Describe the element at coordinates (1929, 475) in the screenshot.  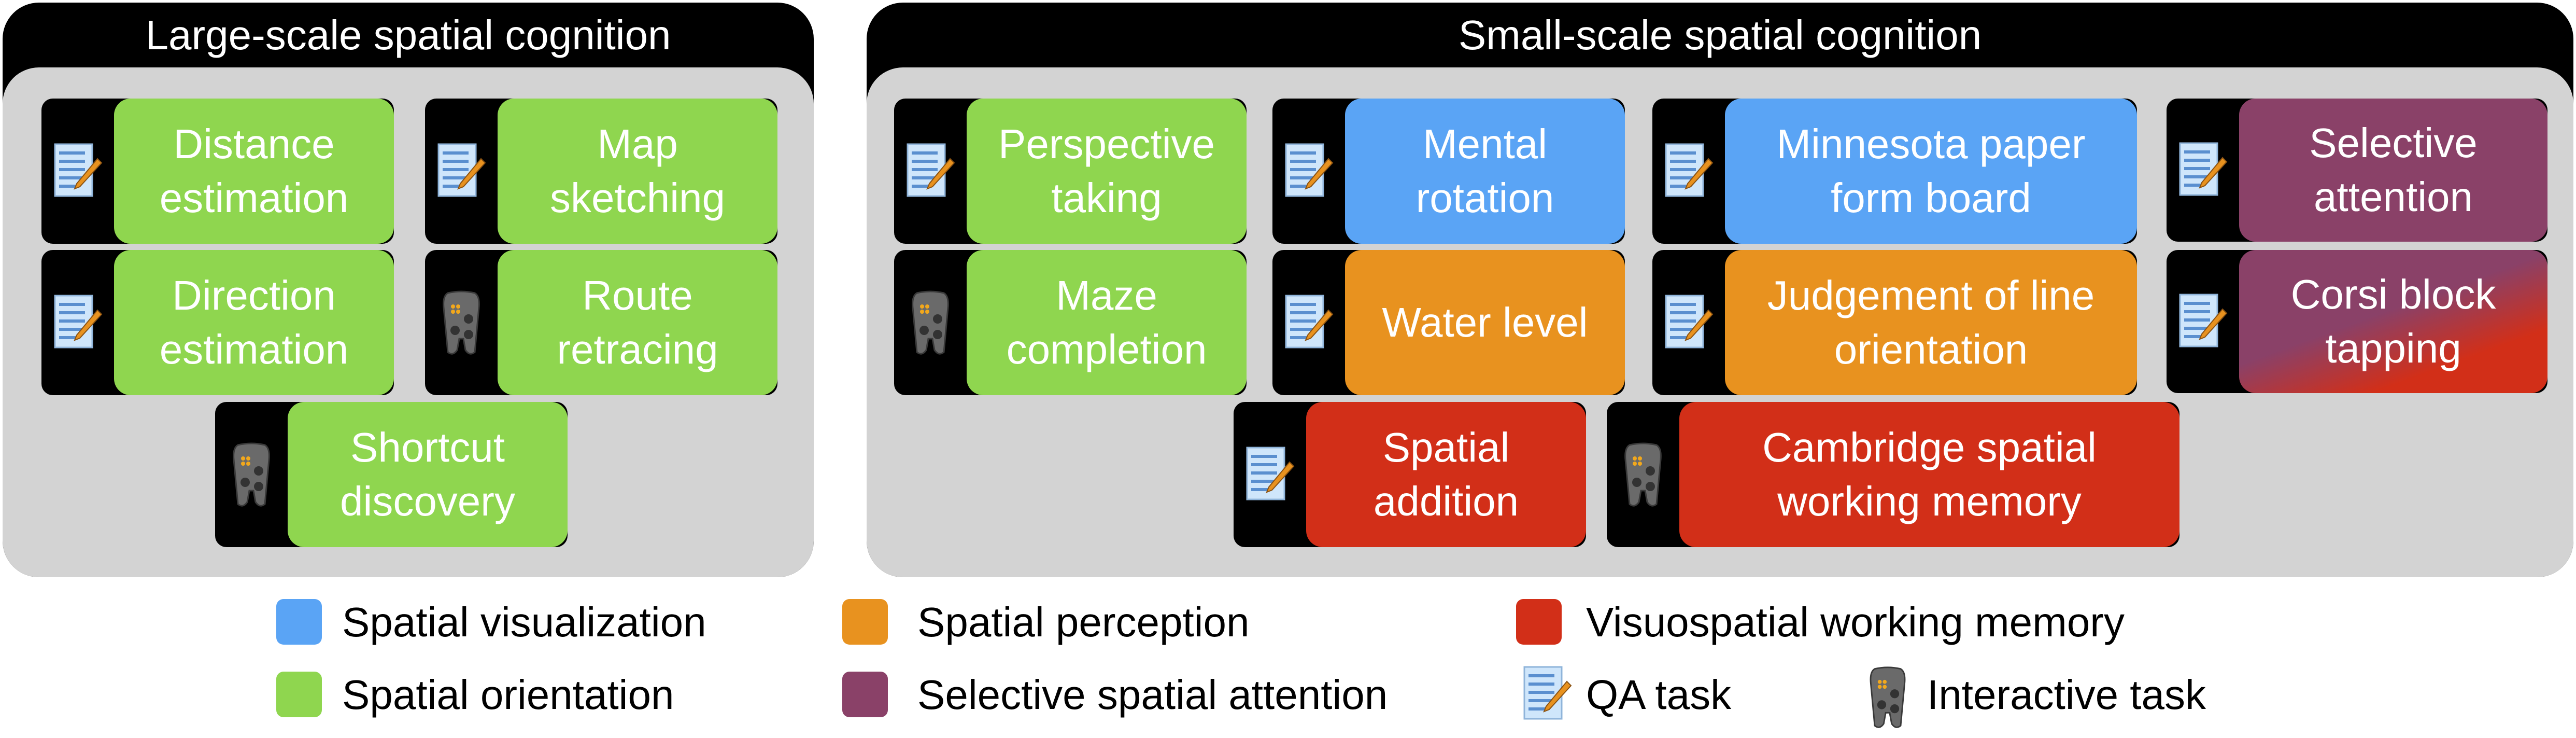
I see `task-label: Cambridge spatial working memory` at that location.